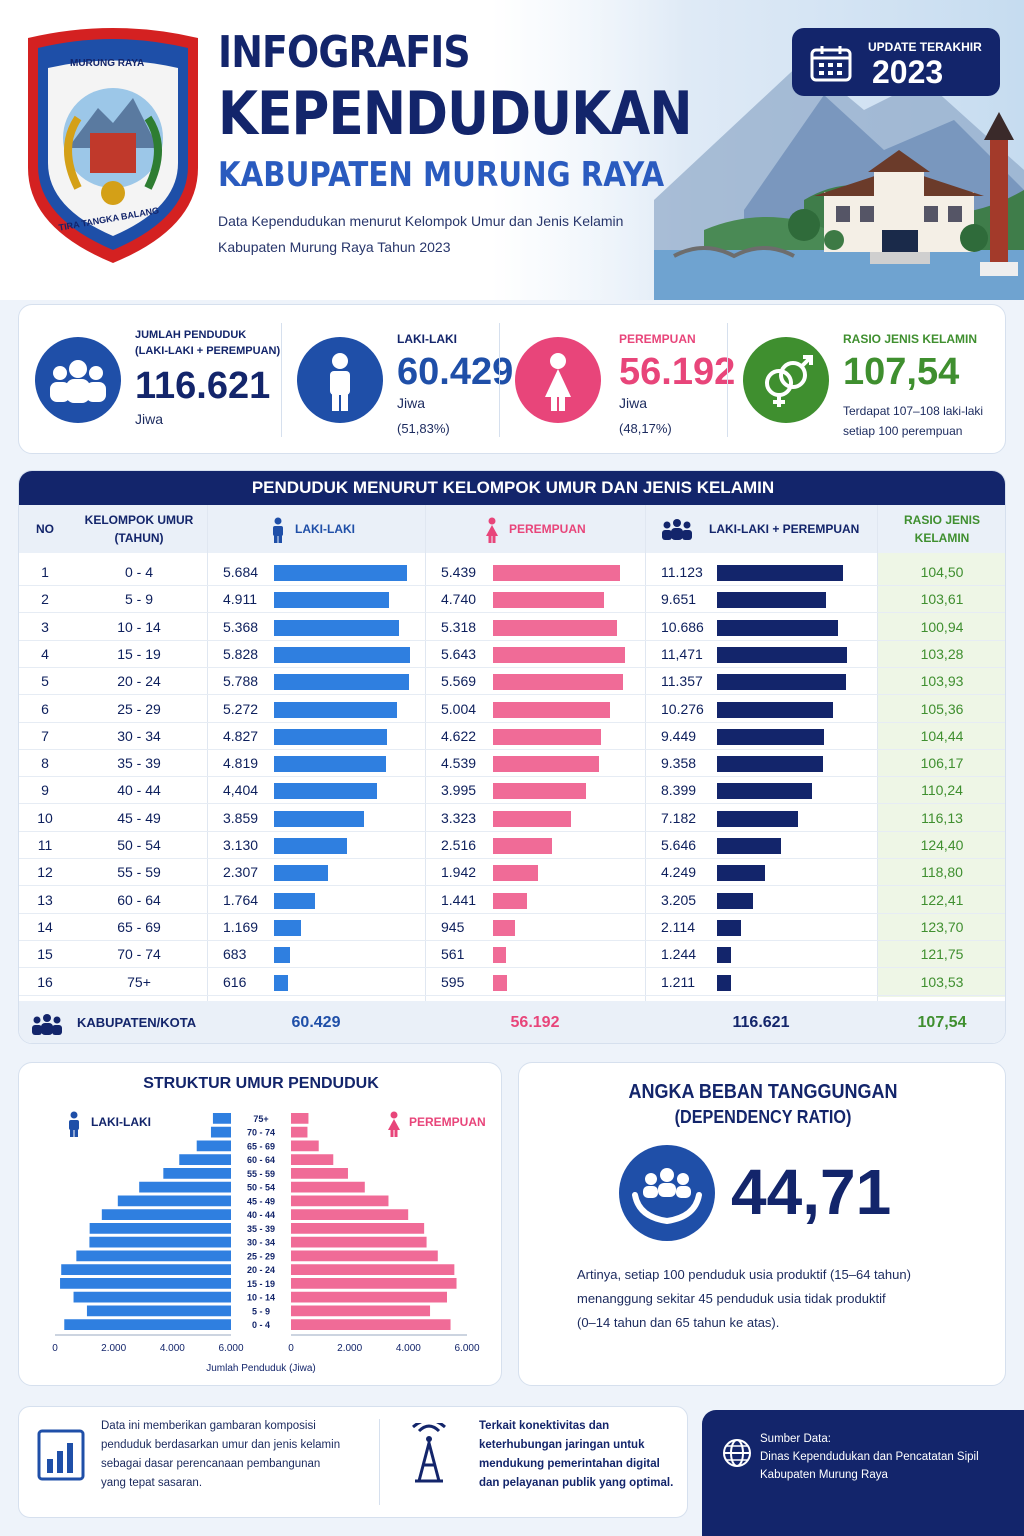  Describe the element at coordinates (427, 339) in the screenshot. I see `male-label: LAKI-LAKI` at that location.